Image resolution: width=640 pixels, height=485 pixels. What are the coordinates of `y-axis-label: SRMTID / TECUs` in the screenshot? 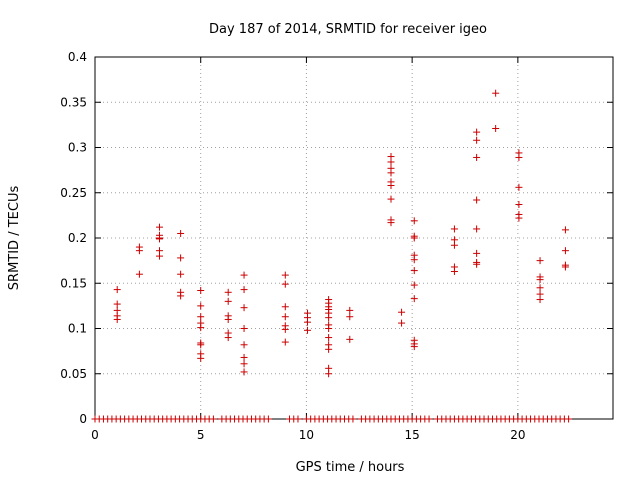 It's located at (14, 238).